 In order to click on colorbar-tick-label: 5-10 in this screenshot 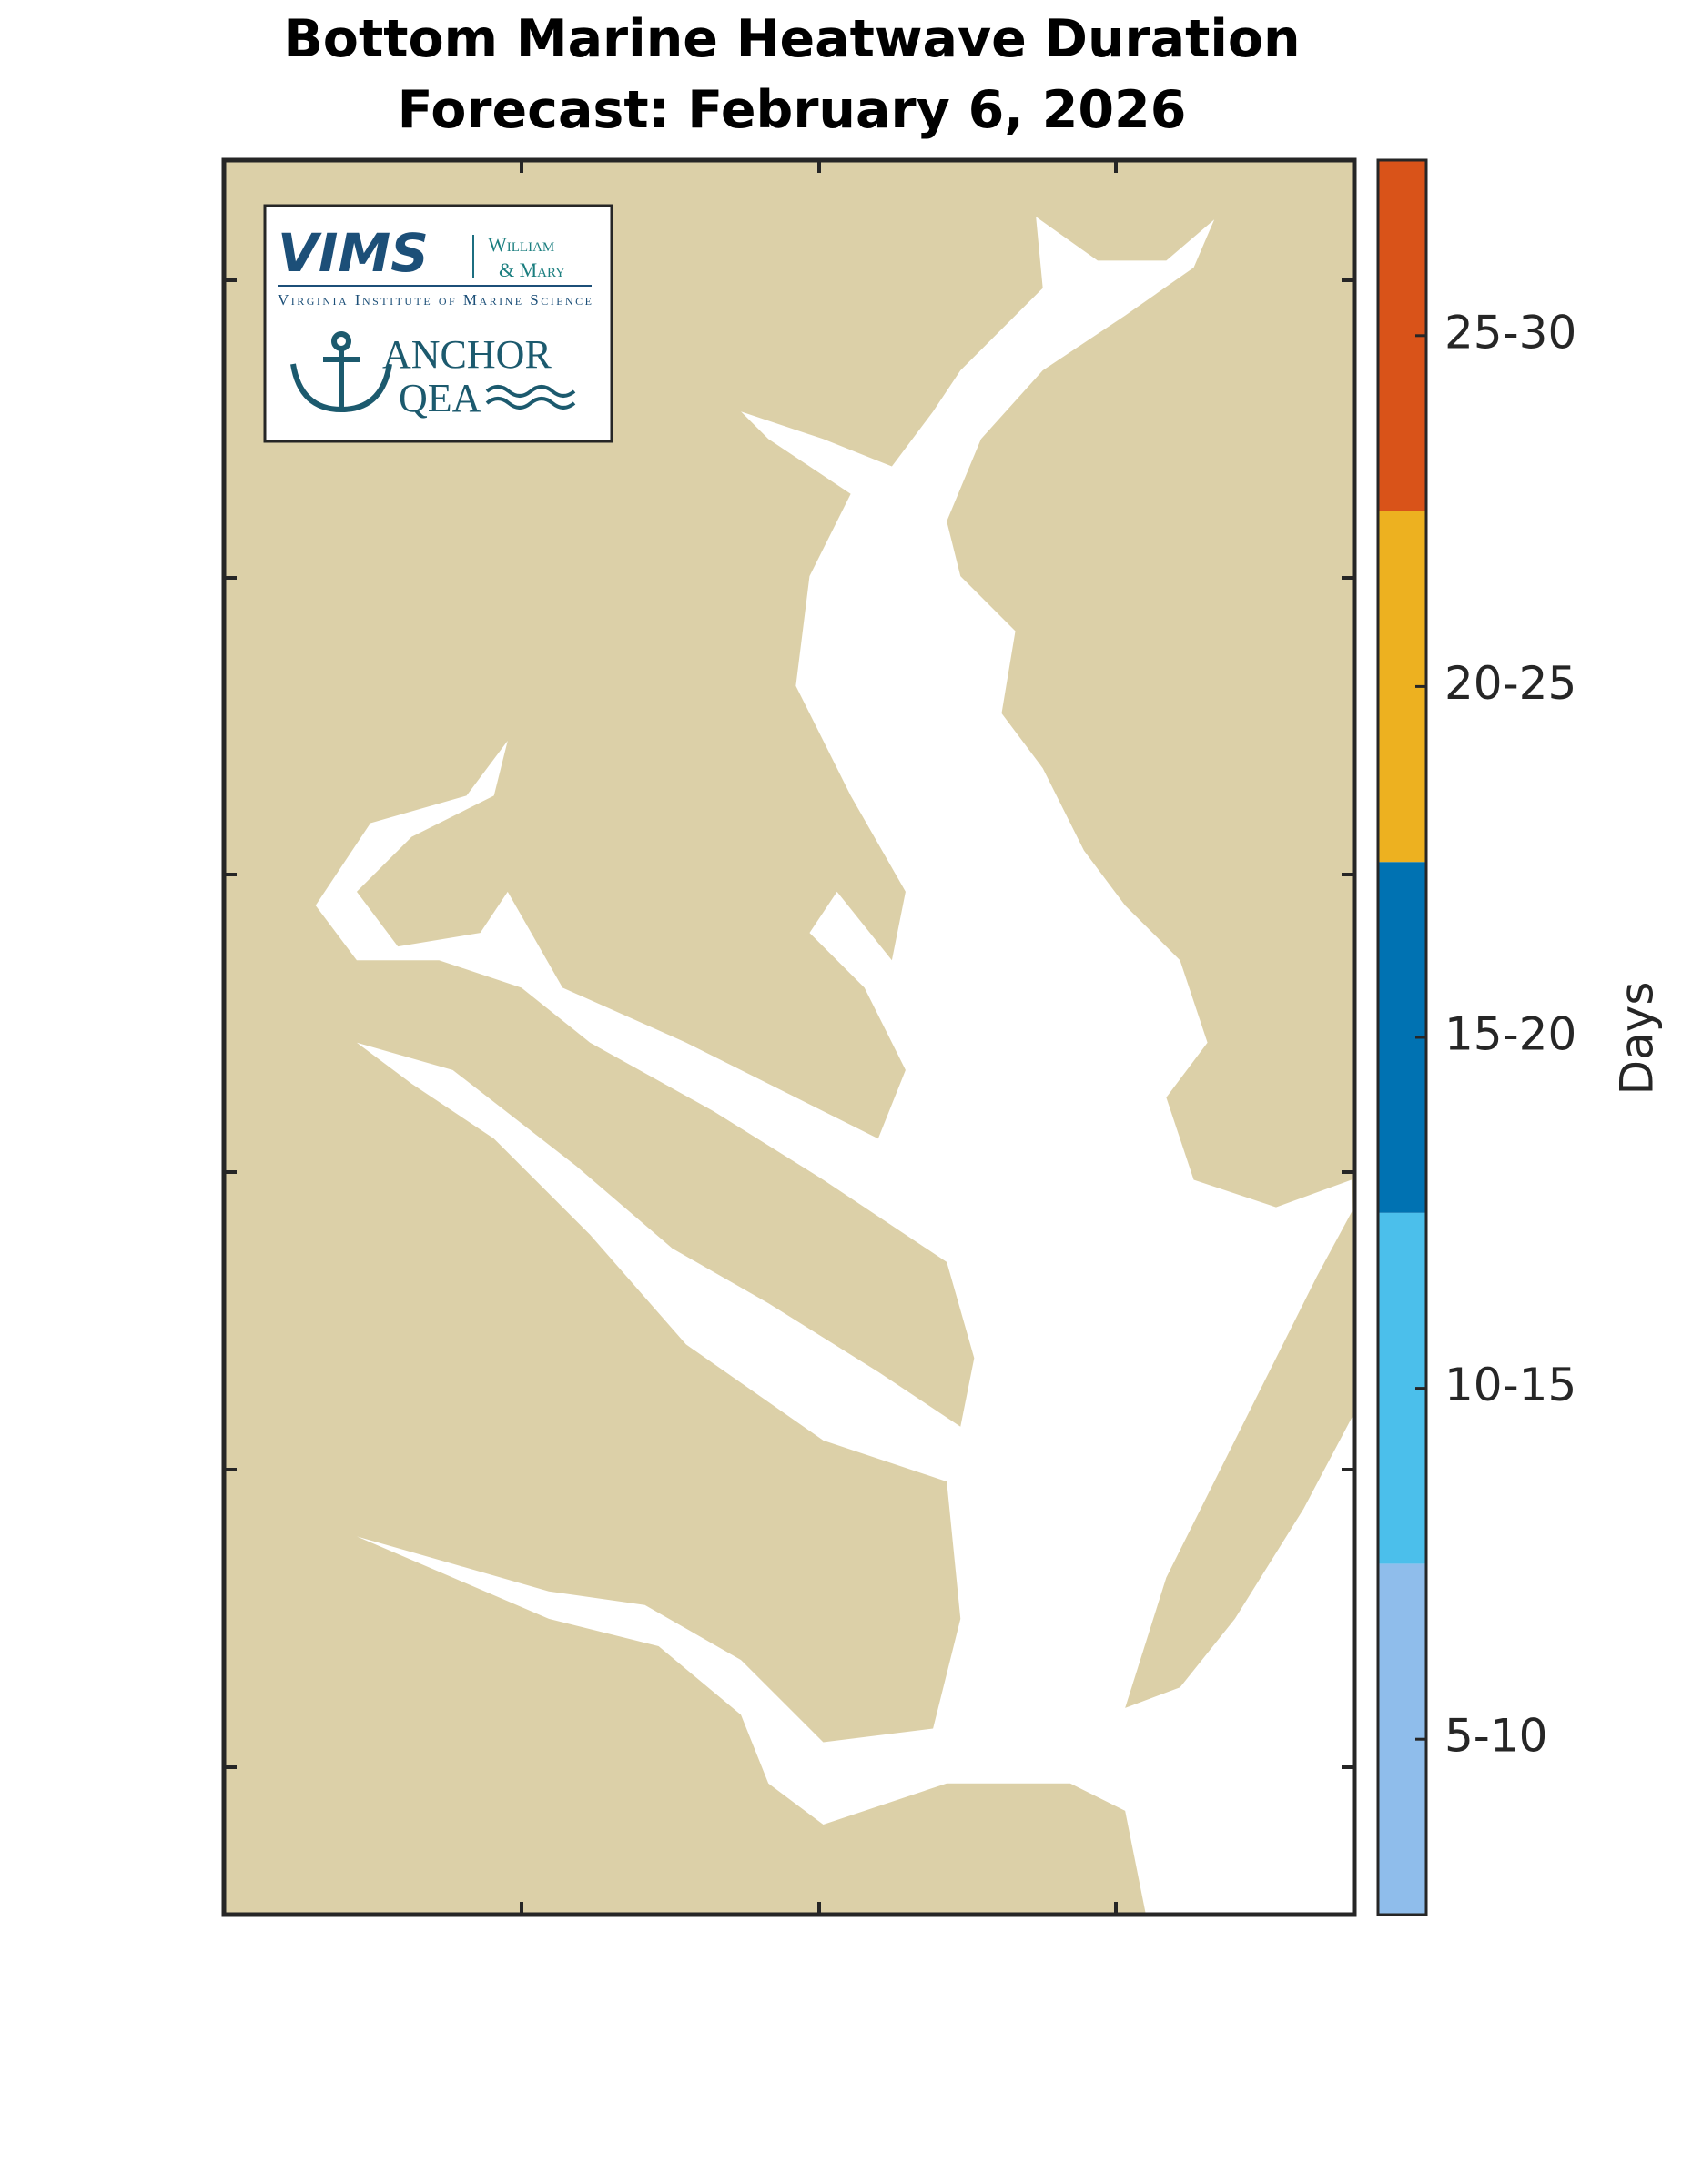, I will do `click(1496, 1737)`.